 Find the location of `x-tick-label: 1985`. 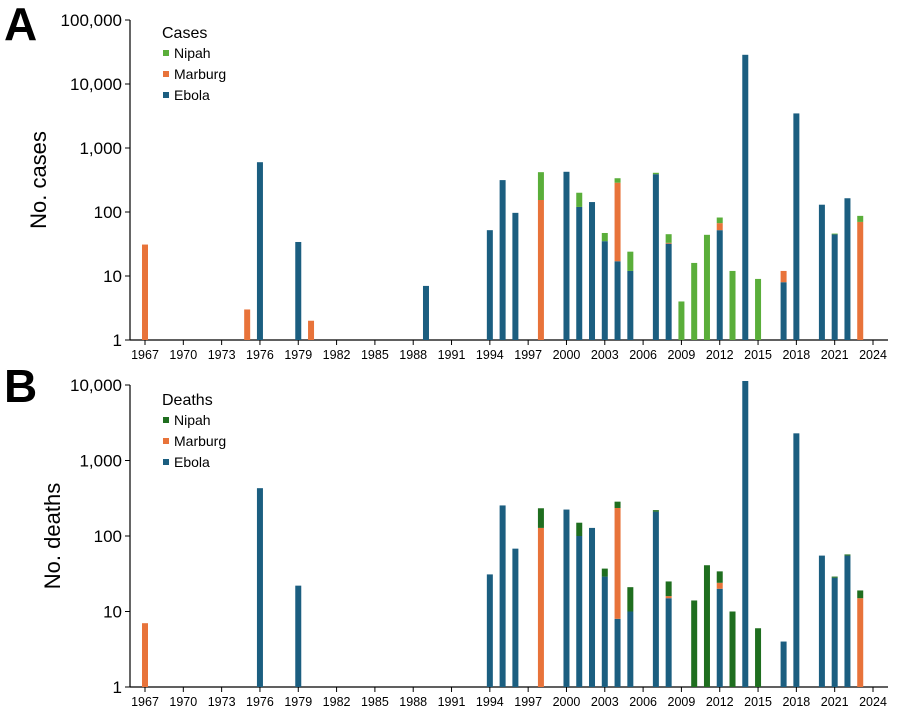

x-tick-label: 1985 is located at coordinates (375, 355).